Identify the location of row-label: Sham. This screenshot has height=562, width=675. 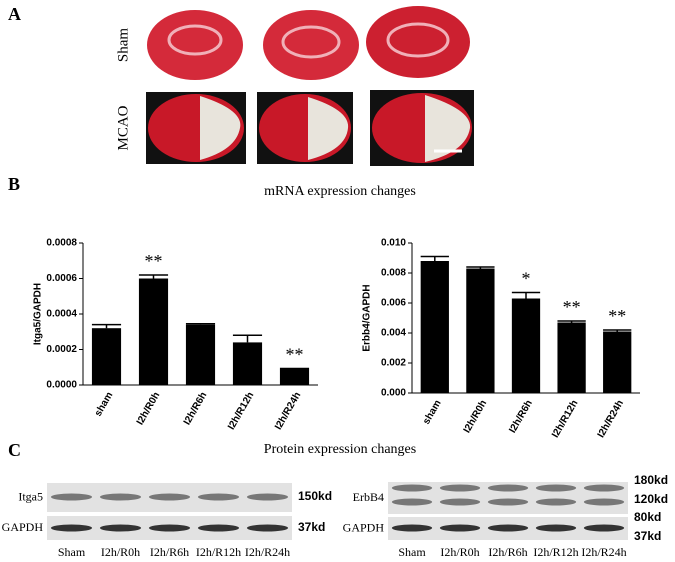
(123, 45).